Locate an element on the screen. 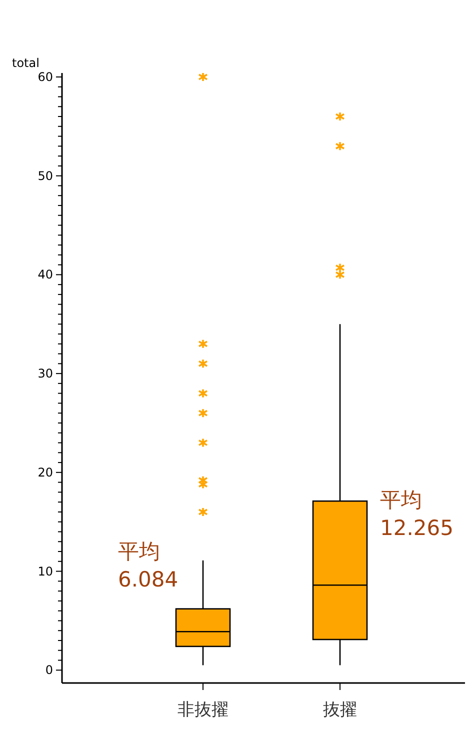 The width and height of the screenshot is (468, 735). annotation: 平均 6.084 is located at coordinates (148, 565).